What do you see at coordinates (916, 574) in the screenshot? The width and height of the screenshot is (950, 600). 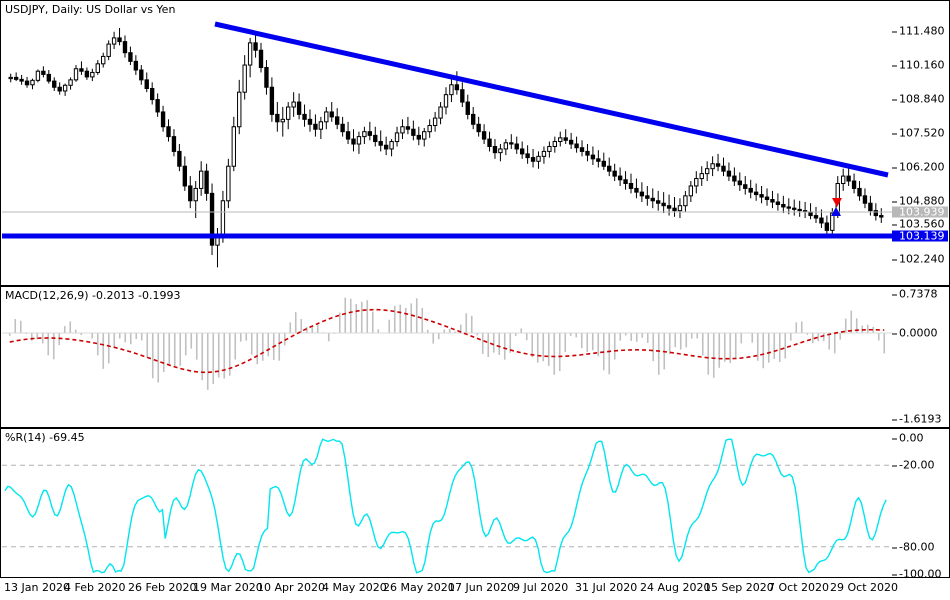 I see `y-axis-tick: -100.00` at bounding box center [916, 574].